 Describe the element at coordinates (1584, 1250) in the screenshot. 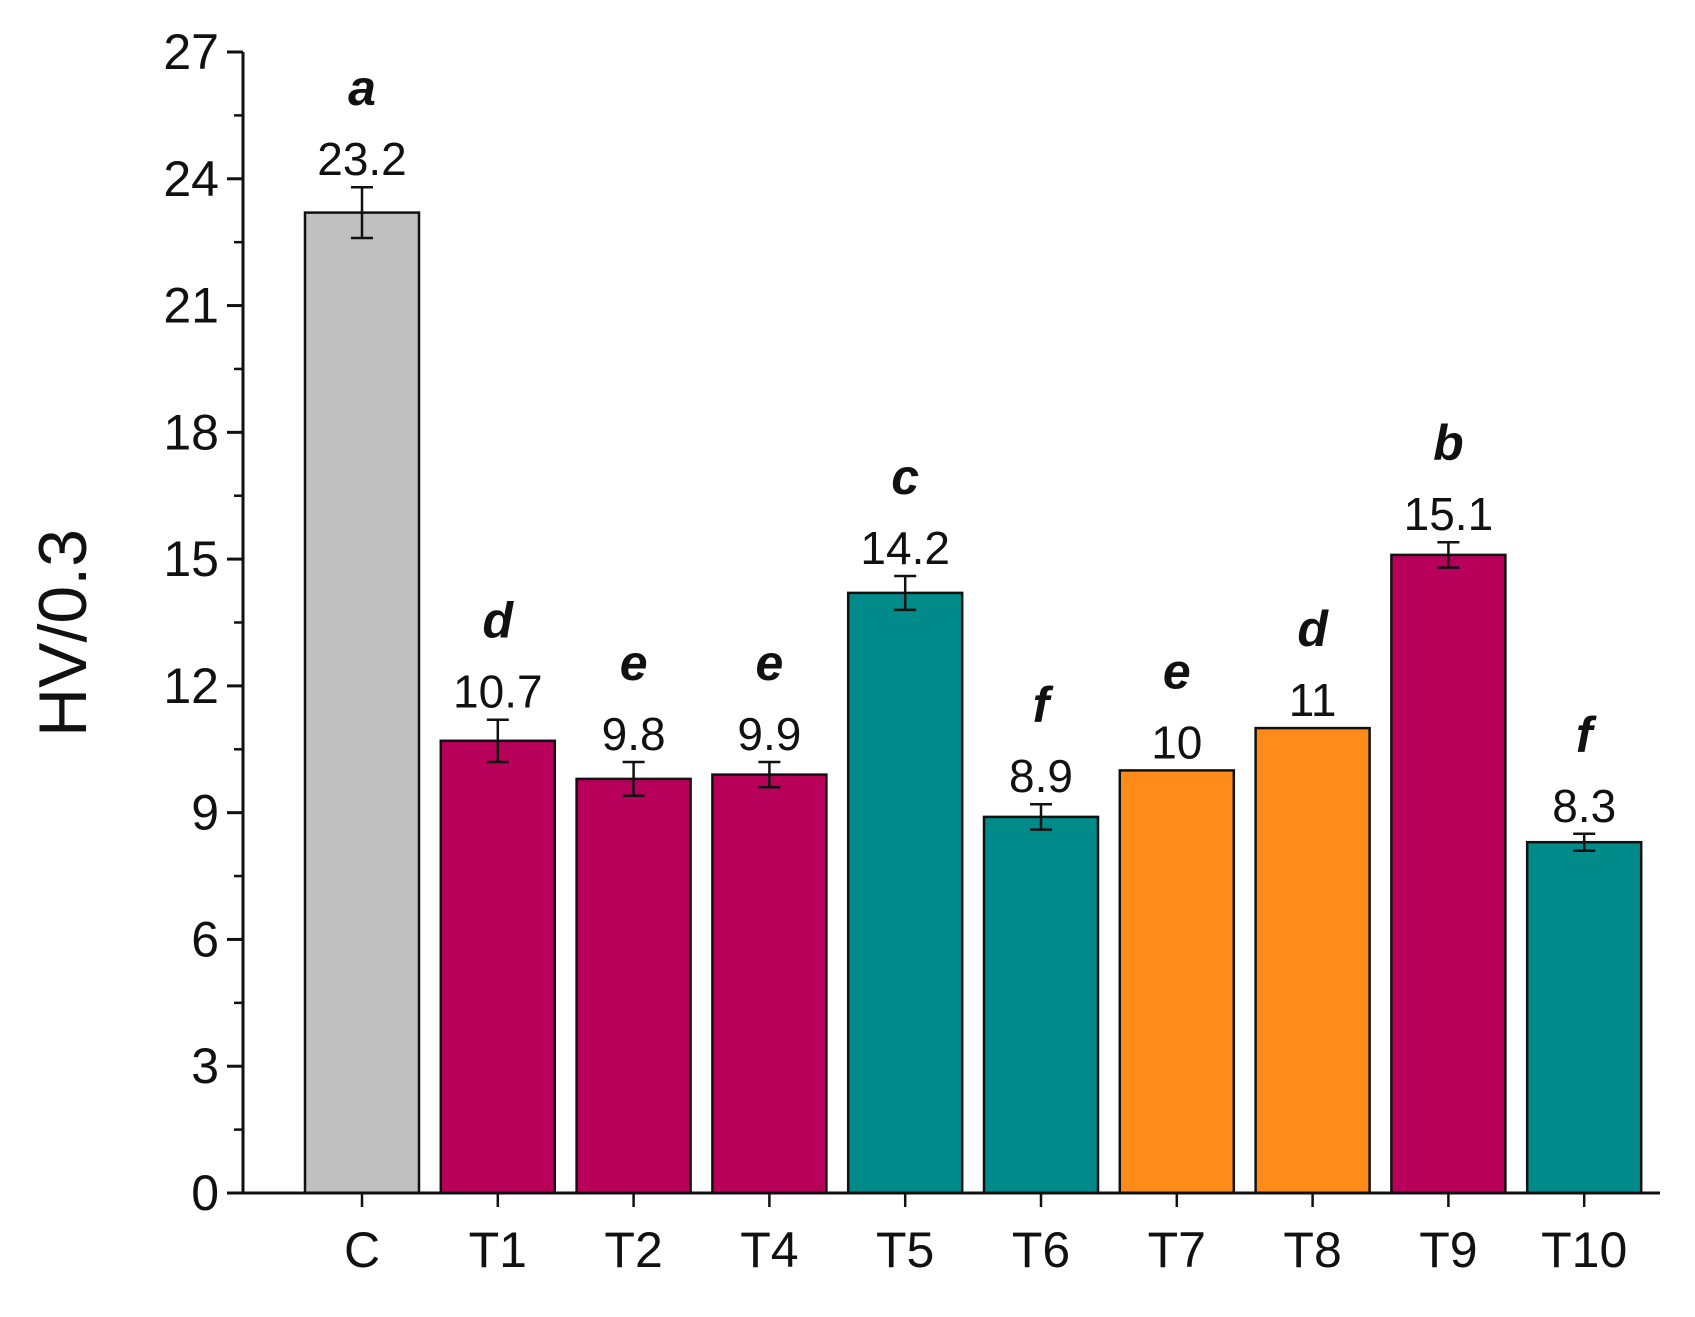

I see `x-tick-label-t10: T10` at that location.